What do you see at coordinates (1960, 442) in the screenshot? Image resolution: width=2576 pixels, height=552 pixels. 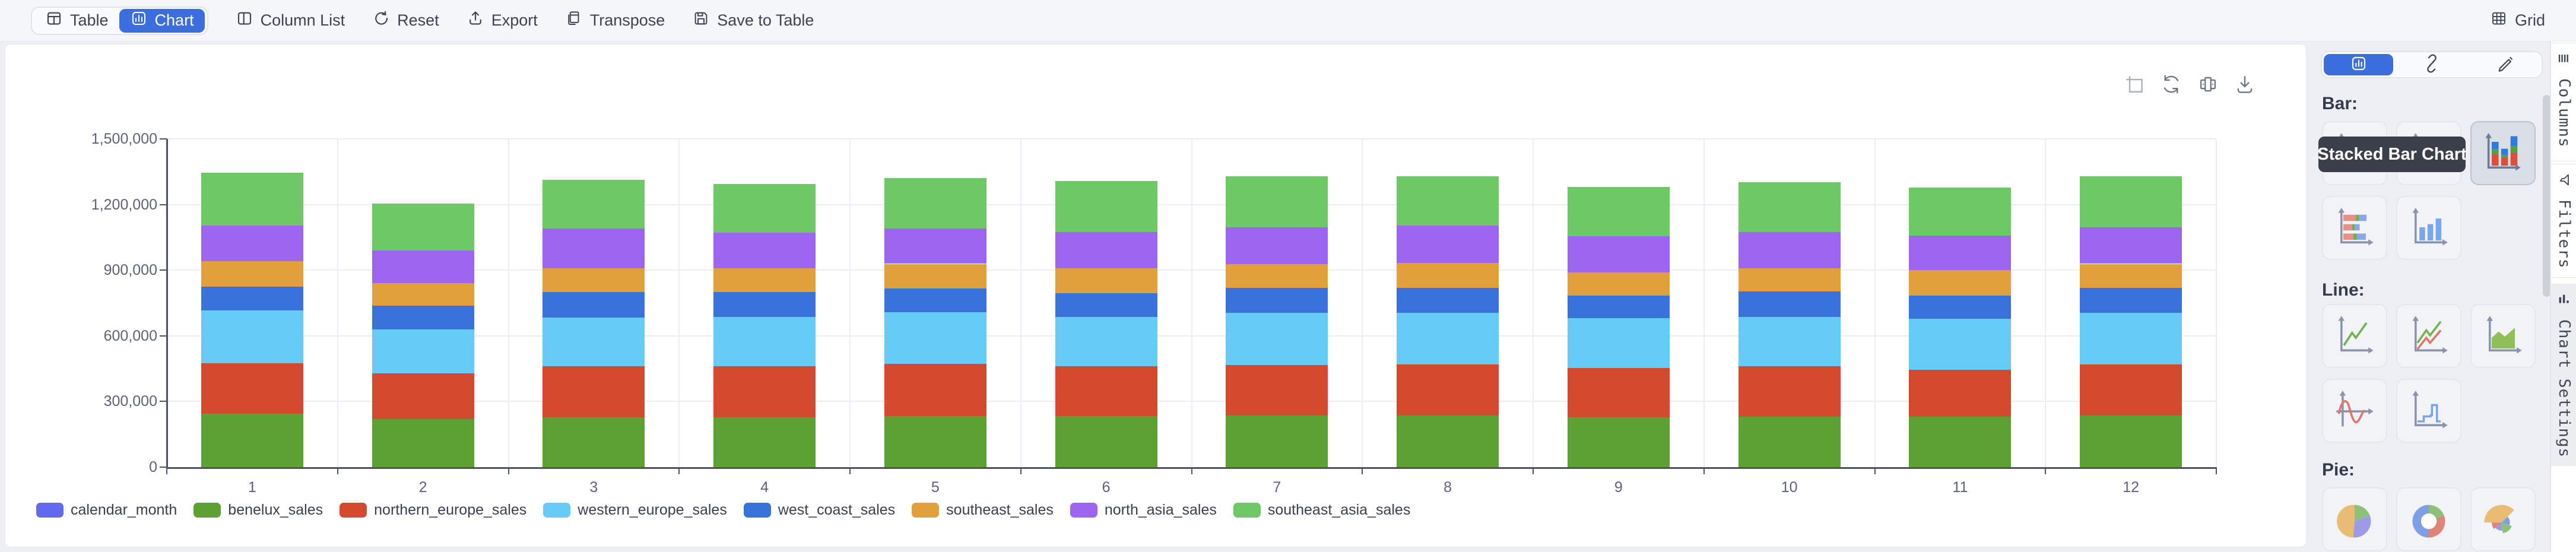 I see `bar-month-11-benelux_sales` at bounding box center [1960, 442].